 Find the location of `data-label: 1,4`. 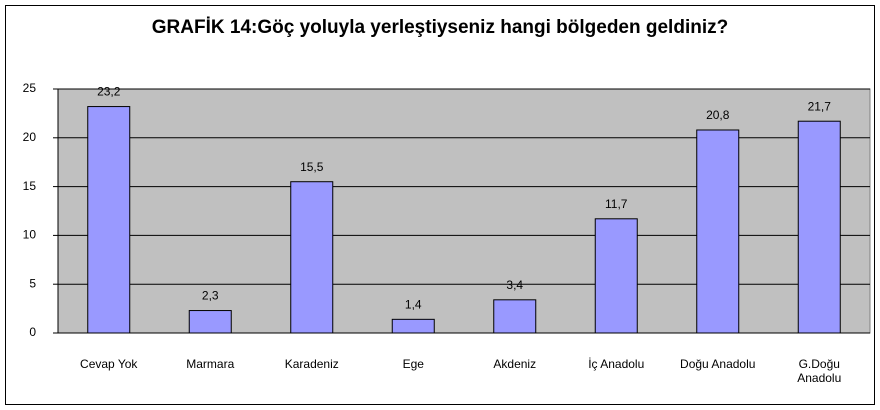

data-label: 1,4 is located at coordinates (413, 305).